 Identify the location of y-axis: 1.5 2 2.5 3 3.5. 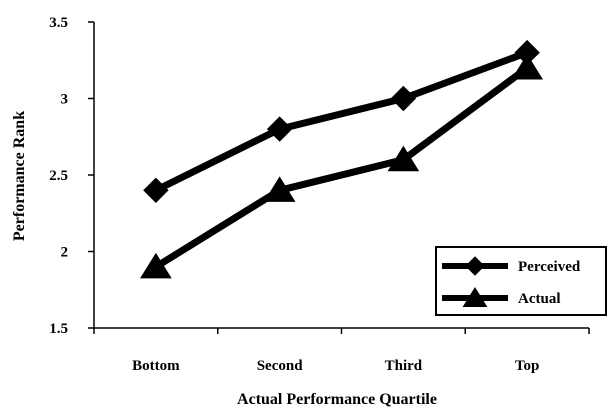
(72, 176).